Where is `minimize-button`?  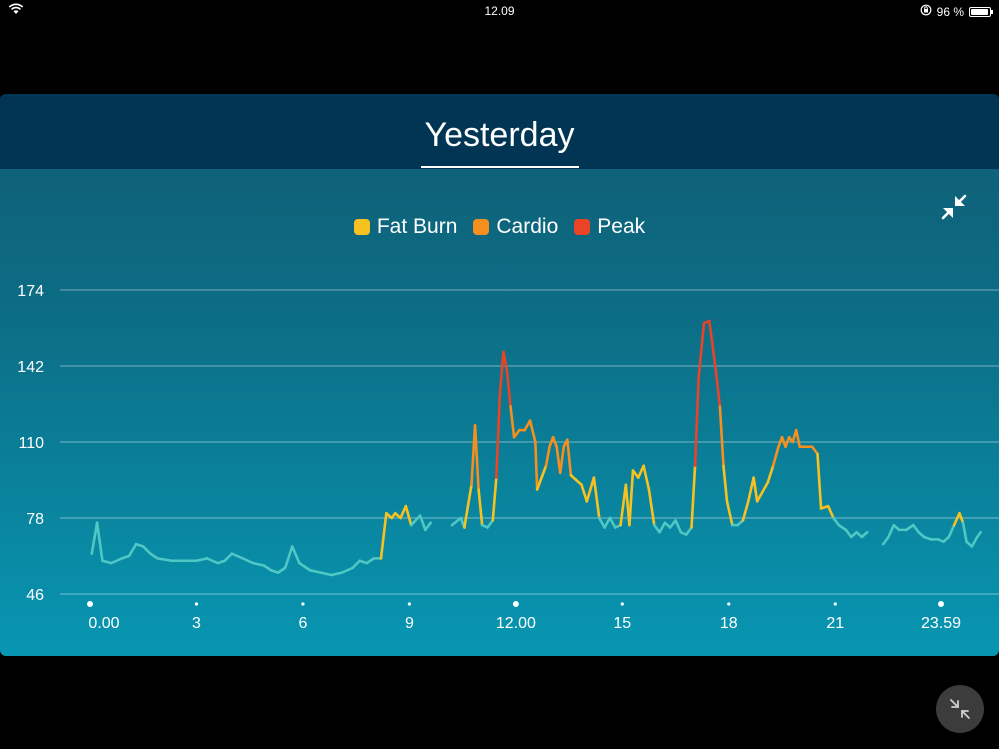 minimize-button is located at coordinates (960, 709).